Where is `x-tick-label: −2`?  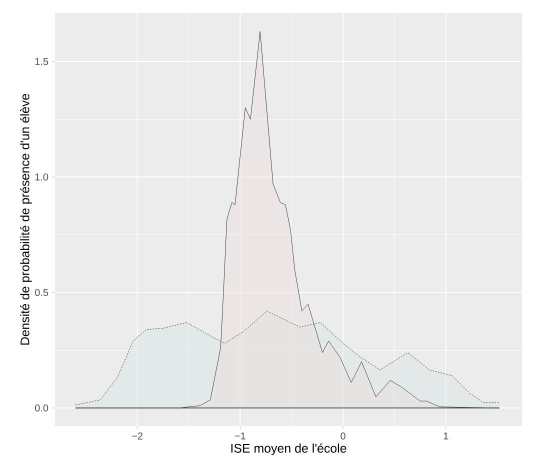 x-tick-label: −2 is located at coordinates (137, 436).